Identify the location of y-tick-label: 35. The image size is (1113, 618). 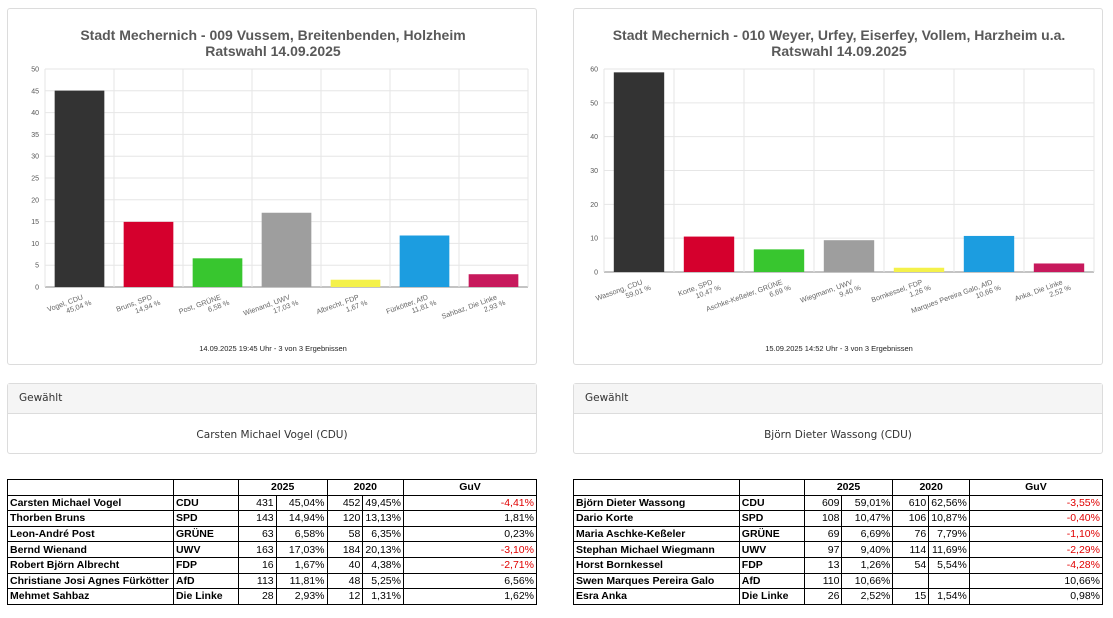
(35, 135).